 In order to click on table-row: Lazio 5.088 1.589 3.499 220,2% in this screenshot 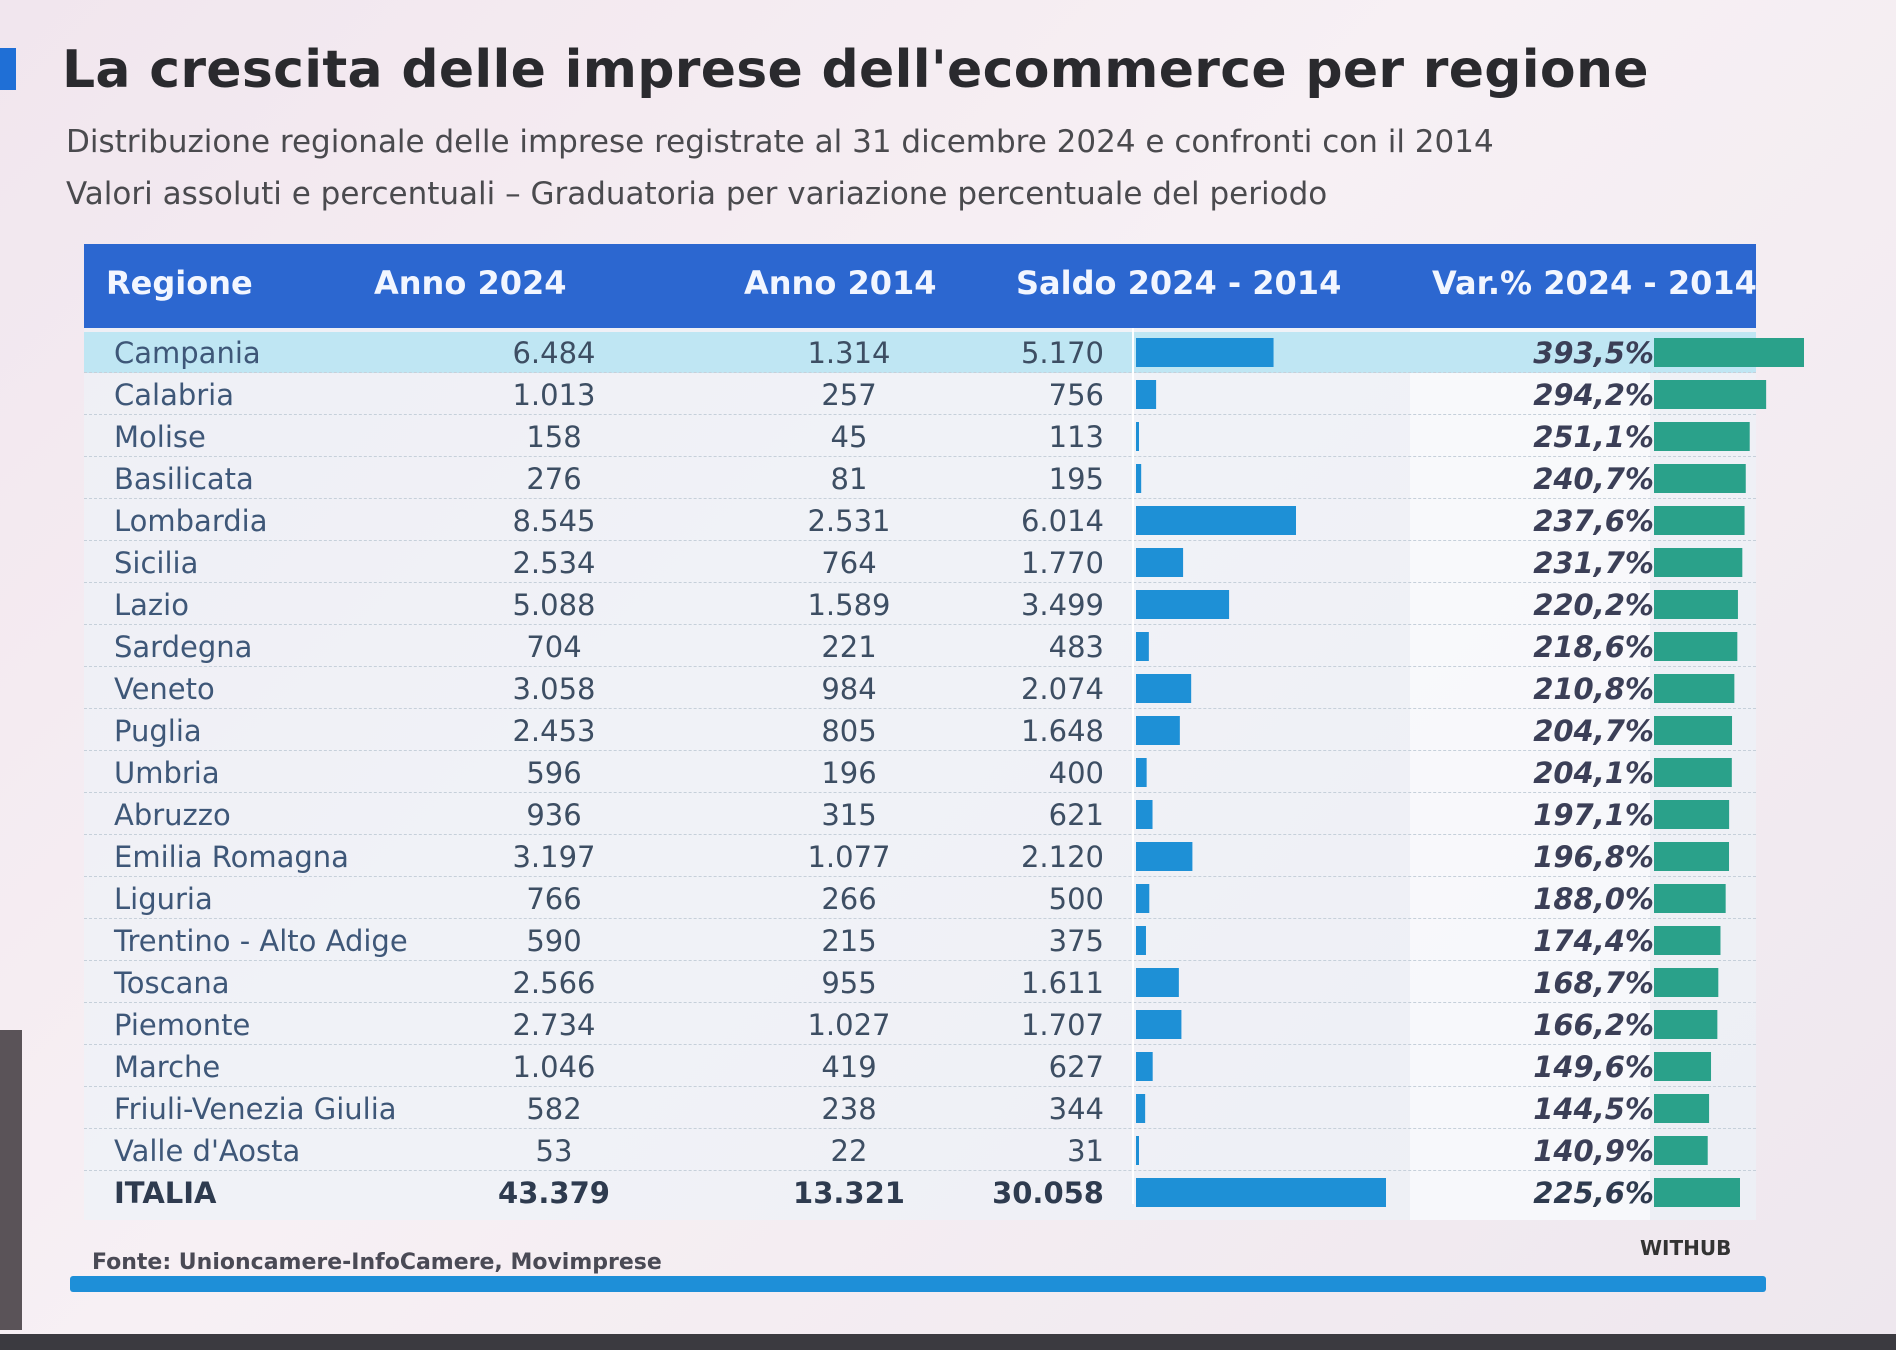, I will do `click(920, 604)`.